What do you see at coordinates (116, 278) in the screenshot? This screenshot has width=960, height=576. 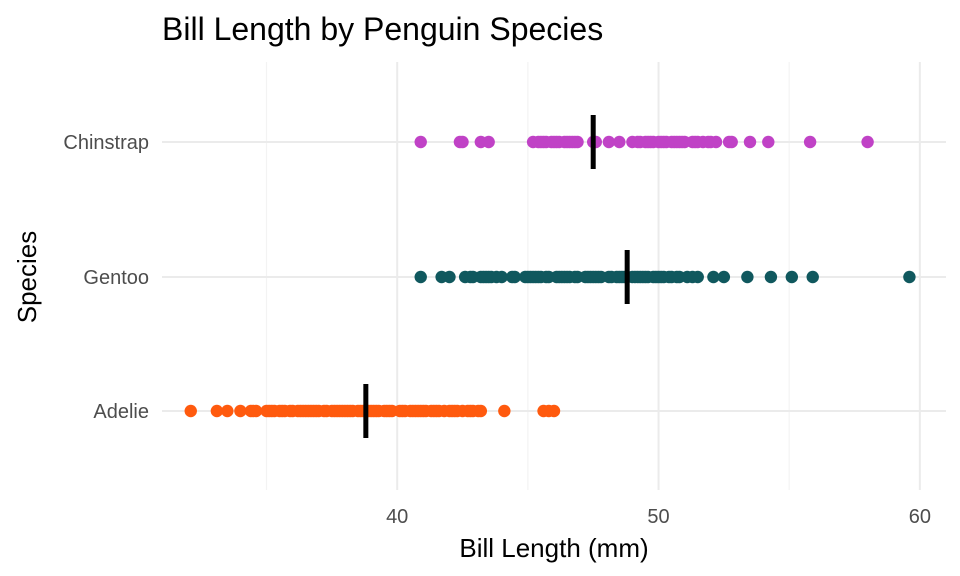 I see `y-tick-label-gentoo: Gentoo` at bounding box center [116, 278].